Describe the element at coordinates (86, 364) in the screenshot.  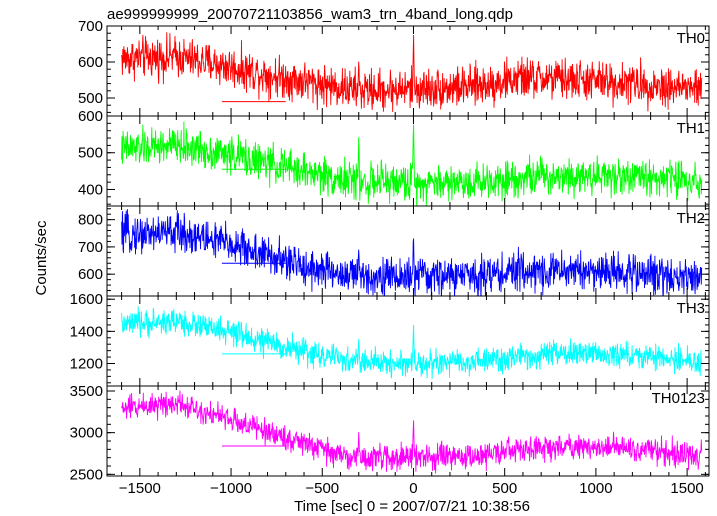
I see `y-tick-label: 1200` at that location.